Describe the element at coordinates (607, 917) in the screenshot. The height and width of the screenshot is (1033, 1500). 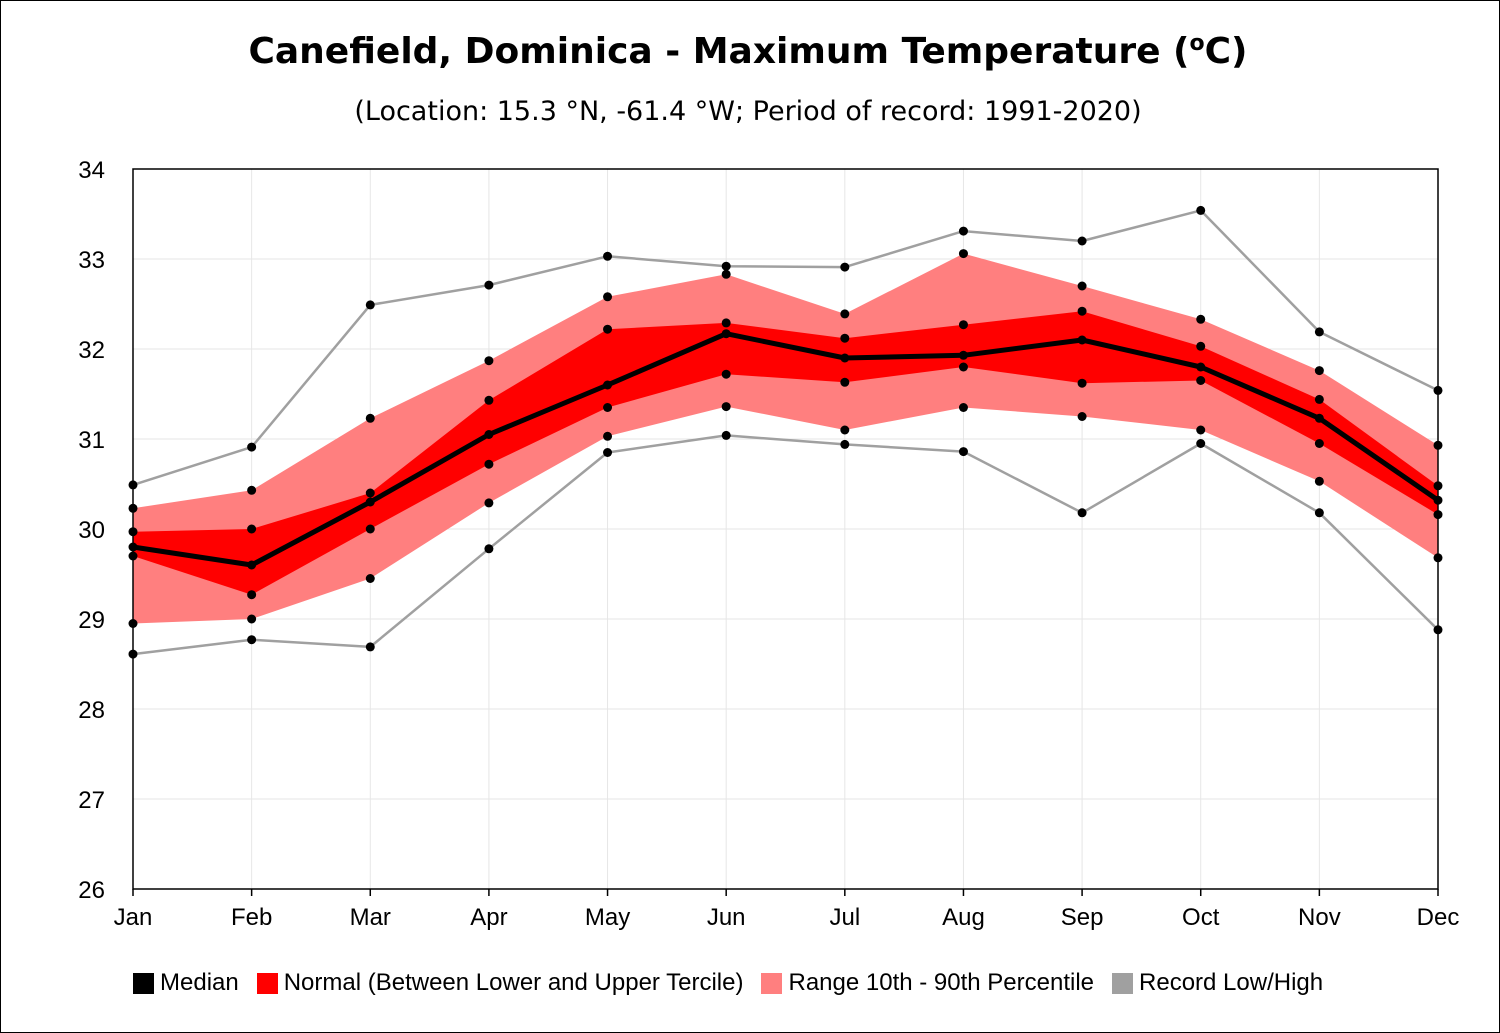
I see `x-tick-label: May` at that location.